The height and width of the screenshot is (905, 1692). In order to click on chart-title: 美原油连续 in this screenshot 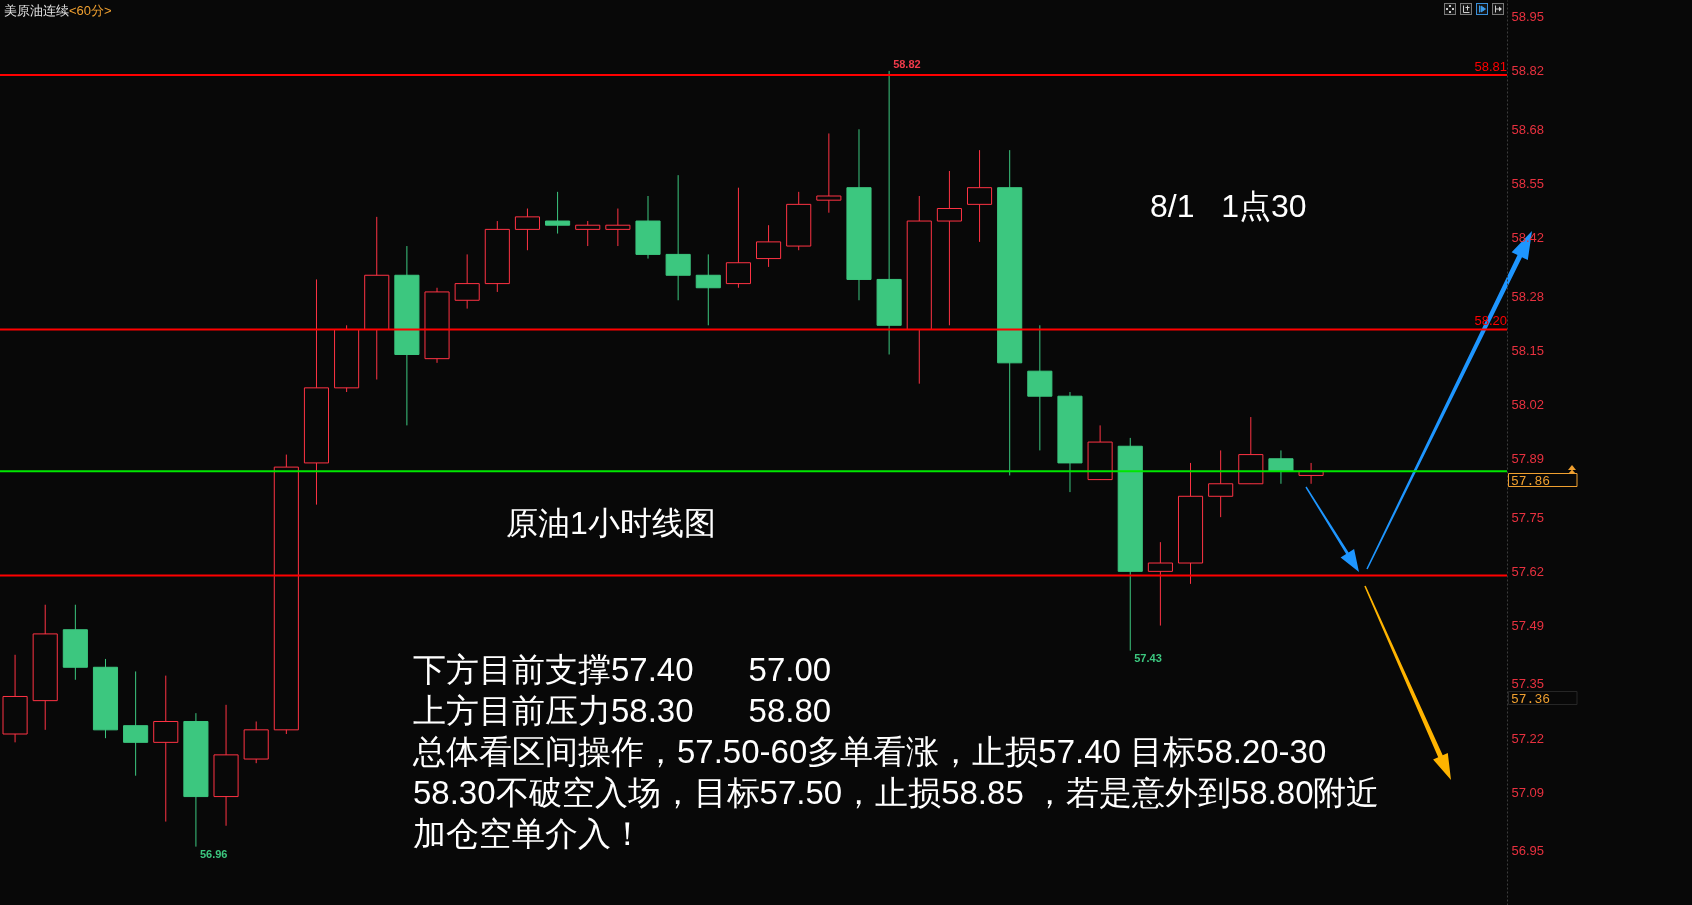, I will do `click(36, 10)`.